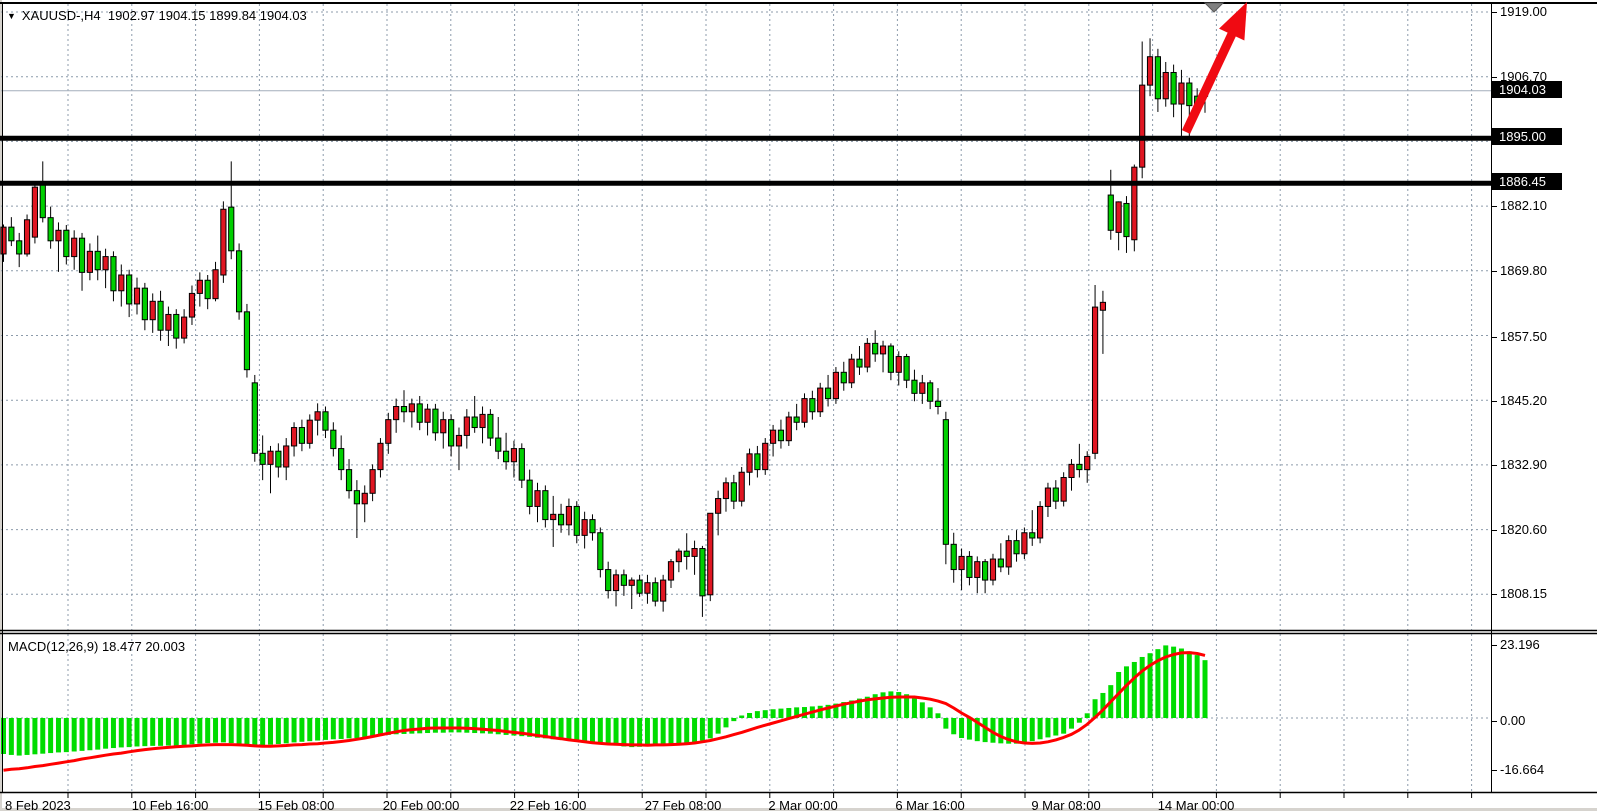 Image resolution: width=1597 pixels, height=811 pixels. Describe the element at coordinates (1210, 79) in the screenshot. I see `trend-arrow-shaft` at that location.